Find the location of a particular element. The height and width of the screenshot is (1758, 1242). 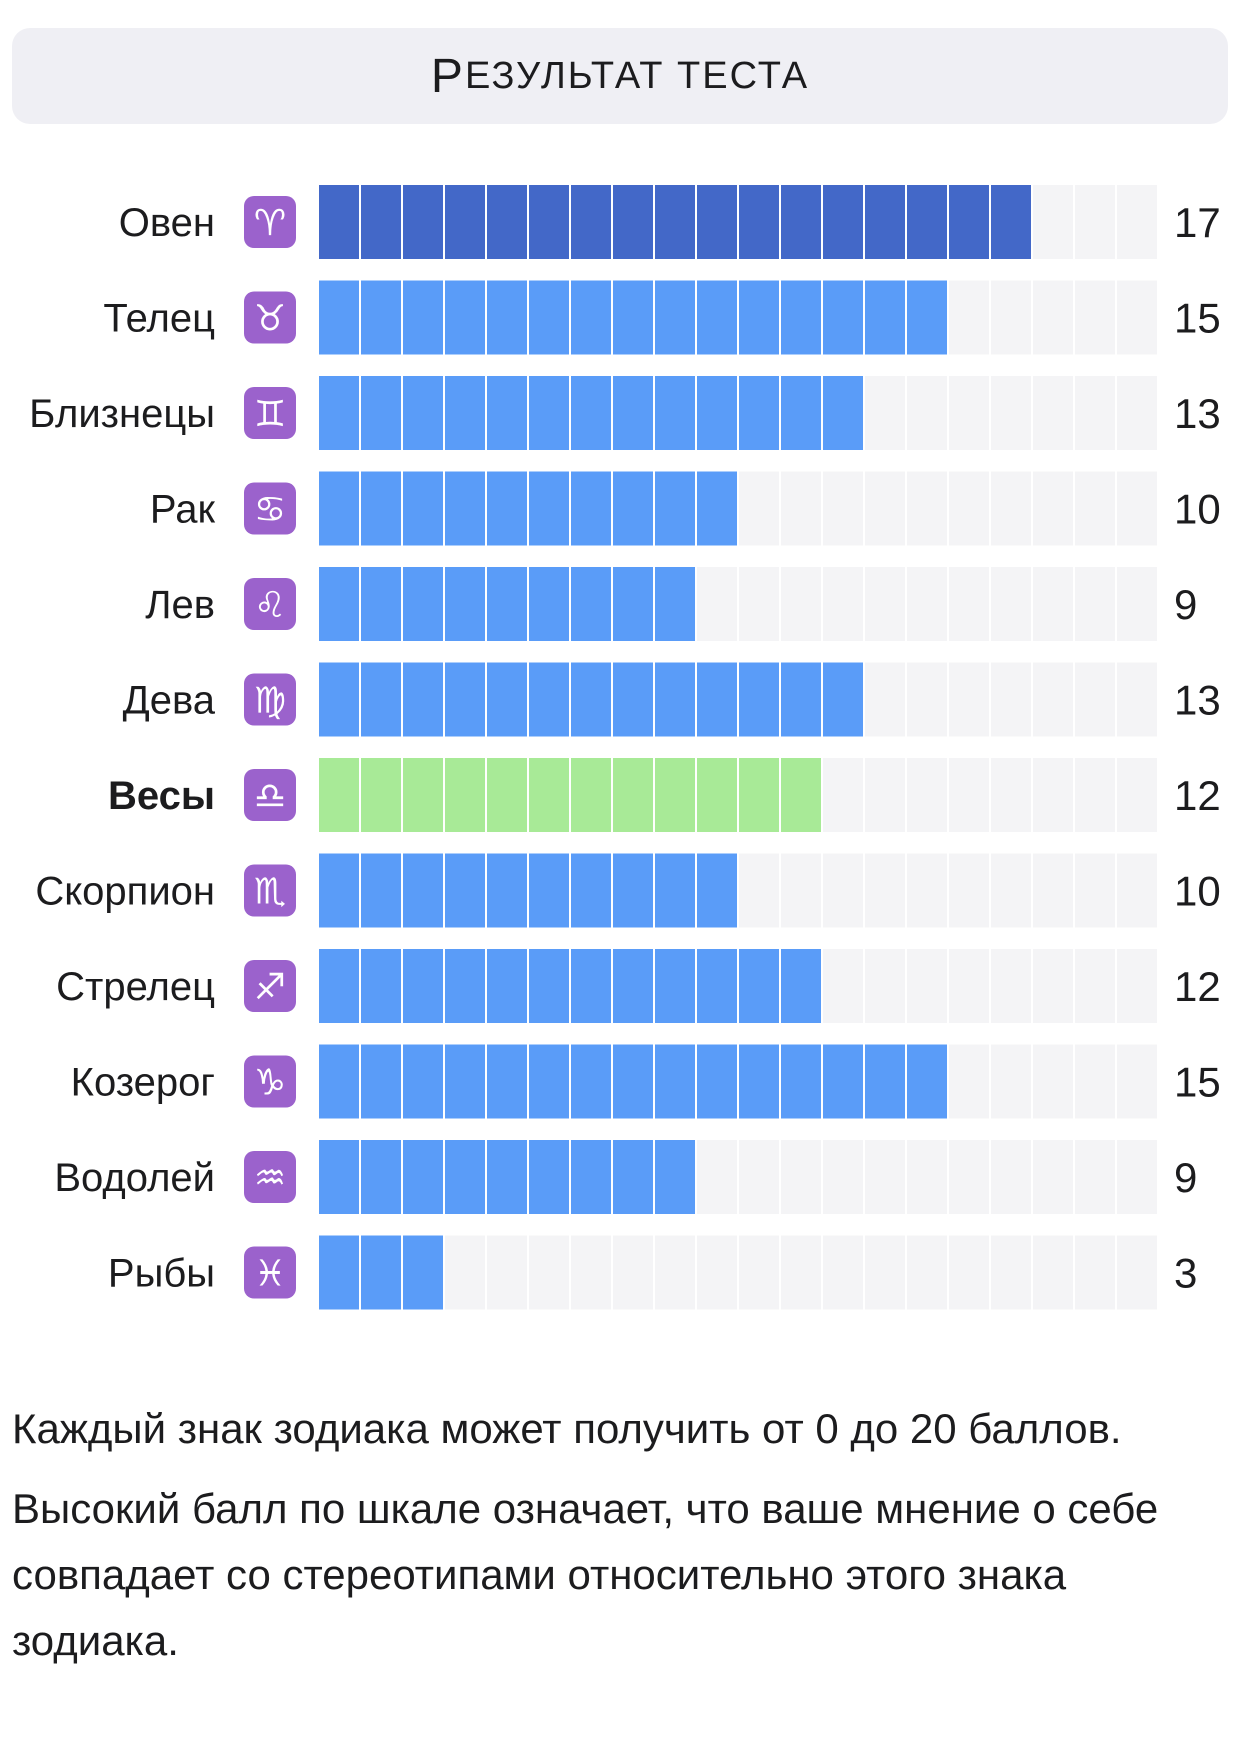

zodiac-symbol-glyph: ♑ is located at coordinates (270, 1083).